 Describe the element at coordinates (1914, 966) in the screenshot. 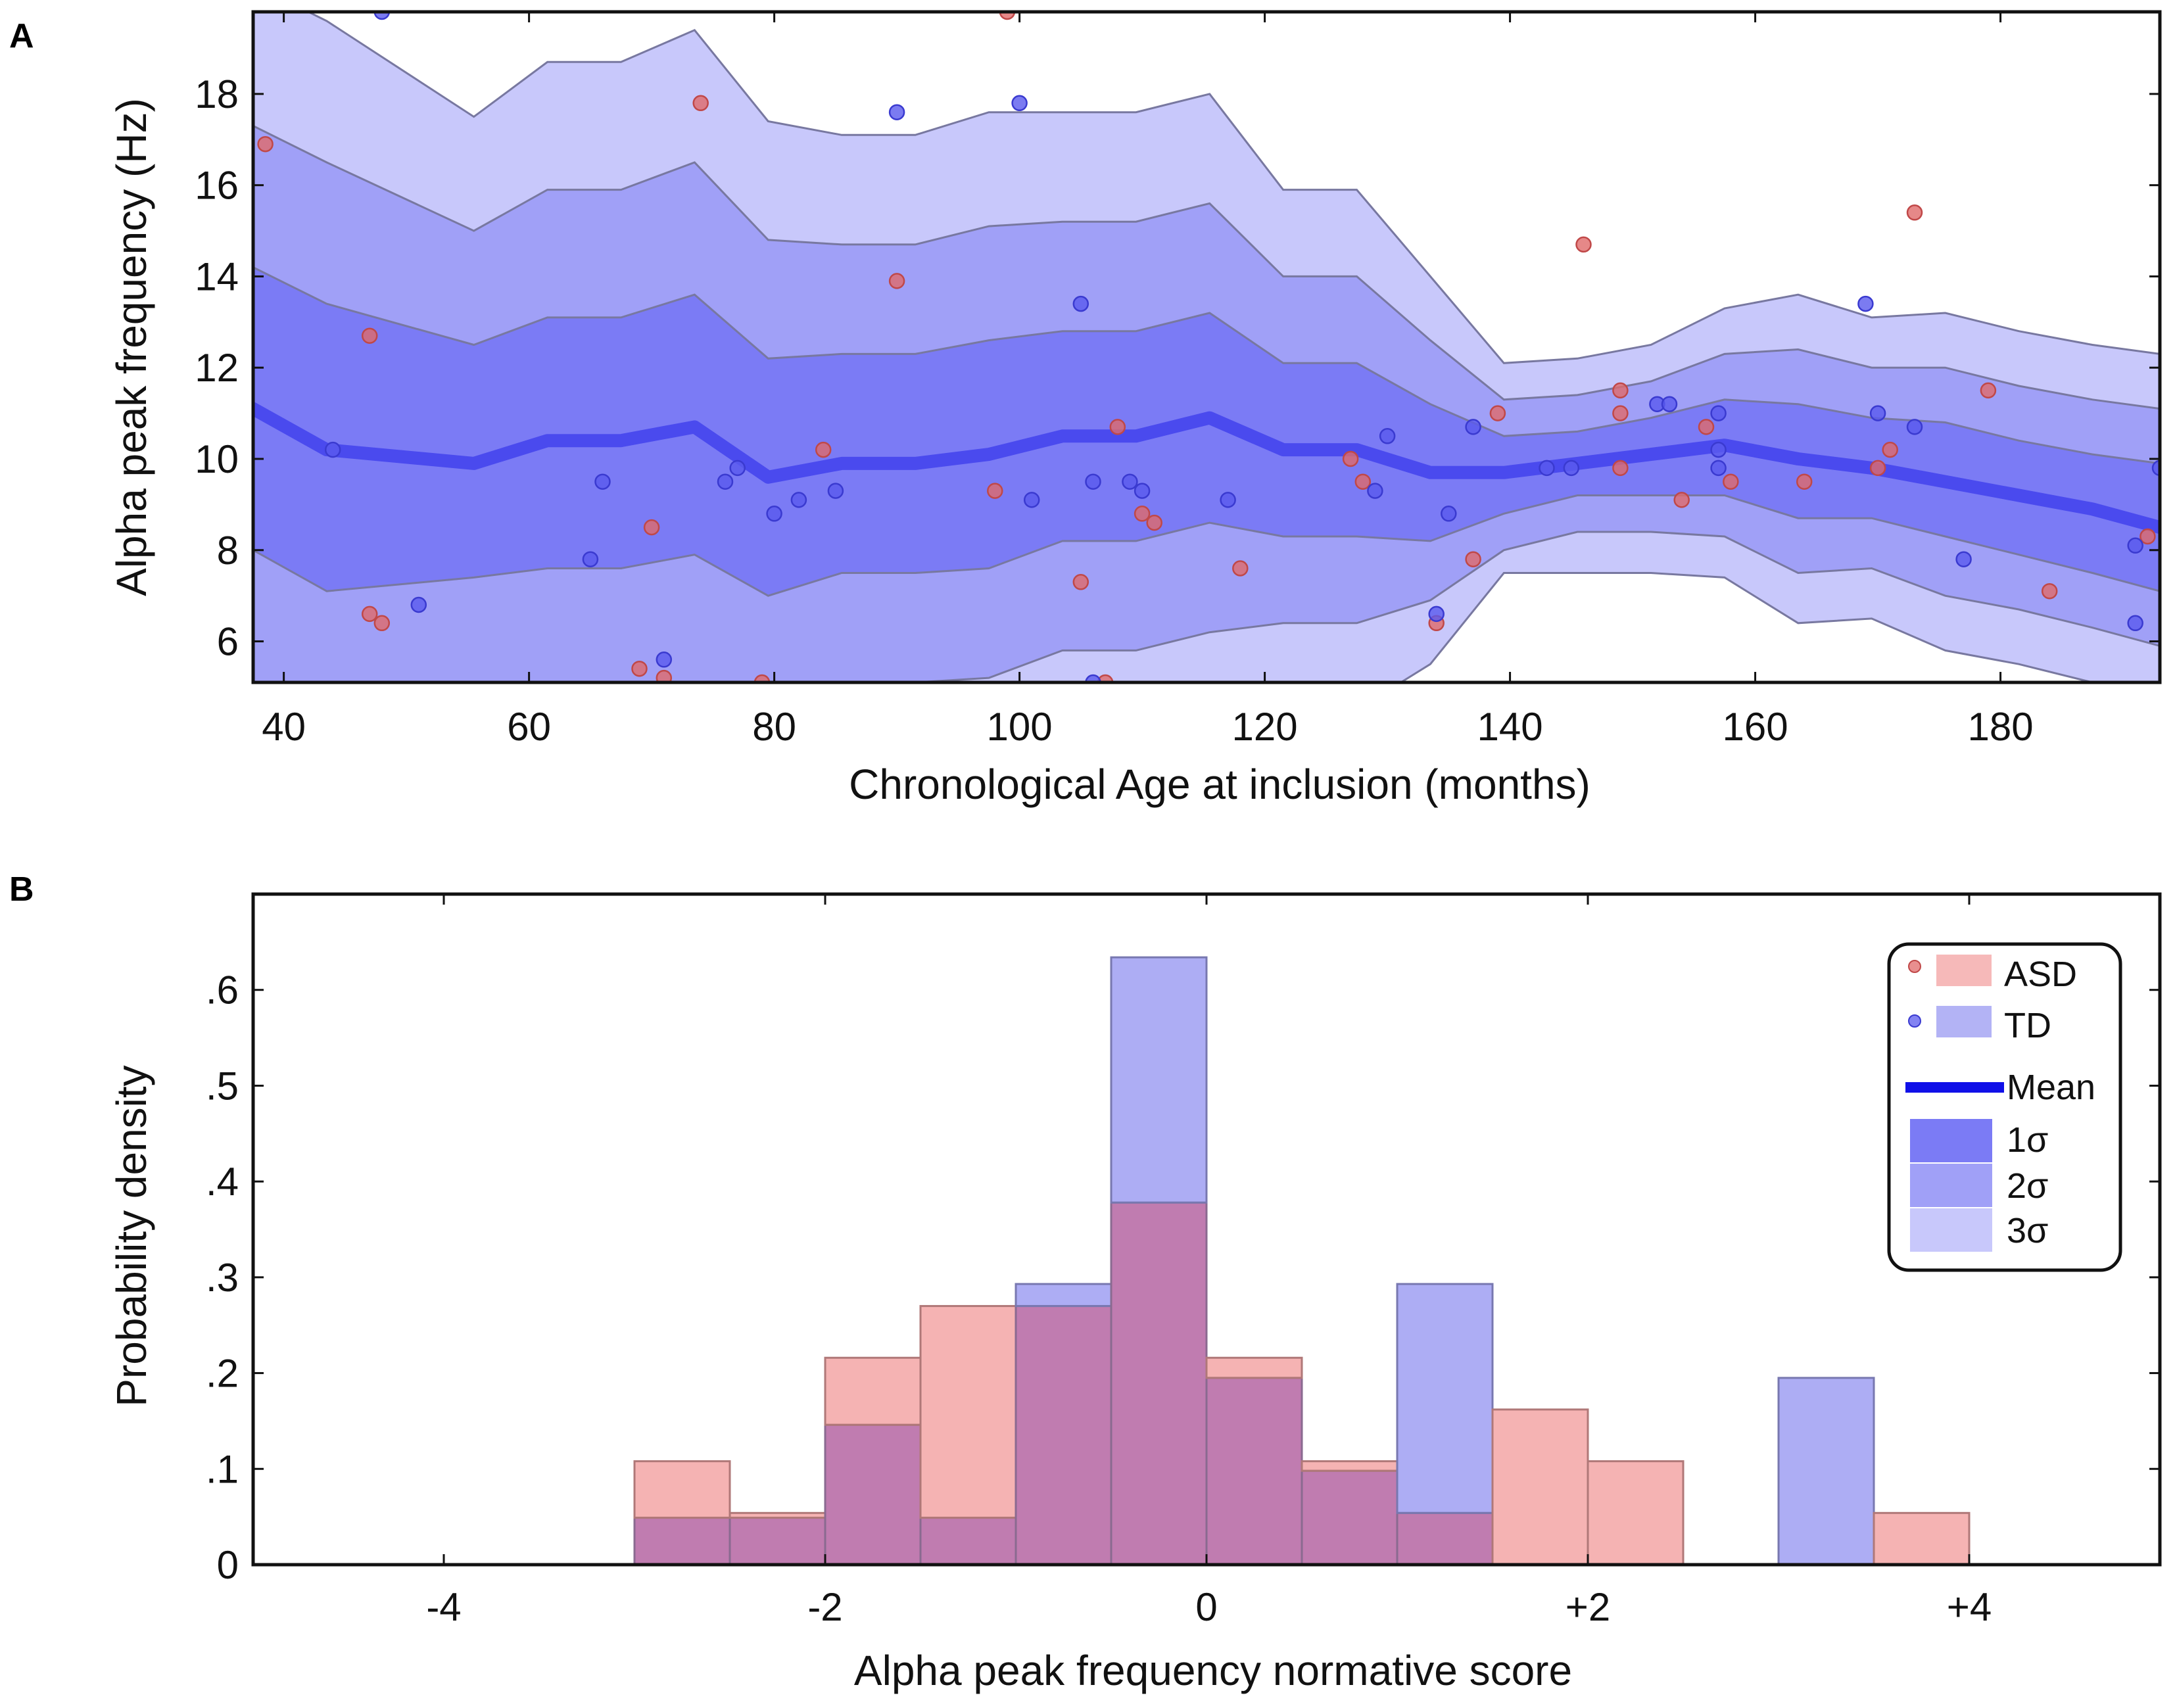

I see `legend-asd-marker` at that location.